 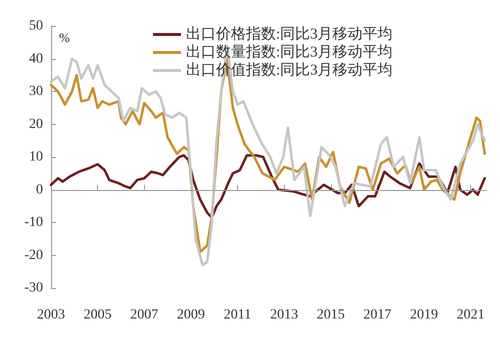 I want to click on x-tick-label: 2009, so click(x=190, y=315).